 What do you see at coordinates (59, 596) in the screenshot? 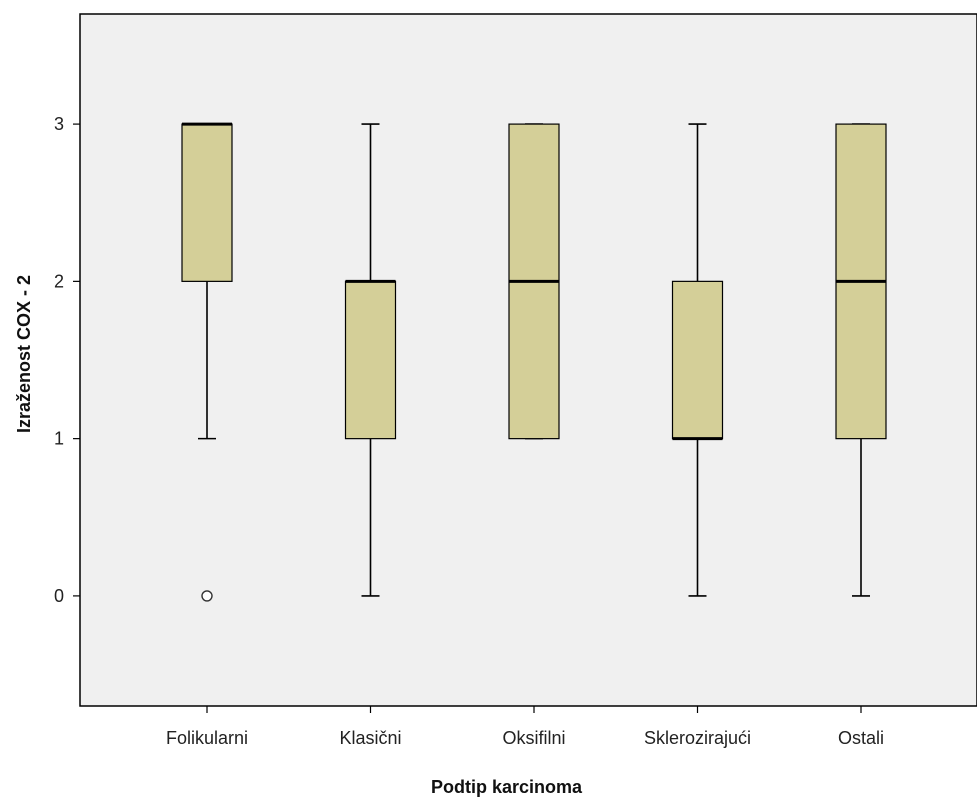
I see `y-tick-label: 0` at bounding box center [59, 596].